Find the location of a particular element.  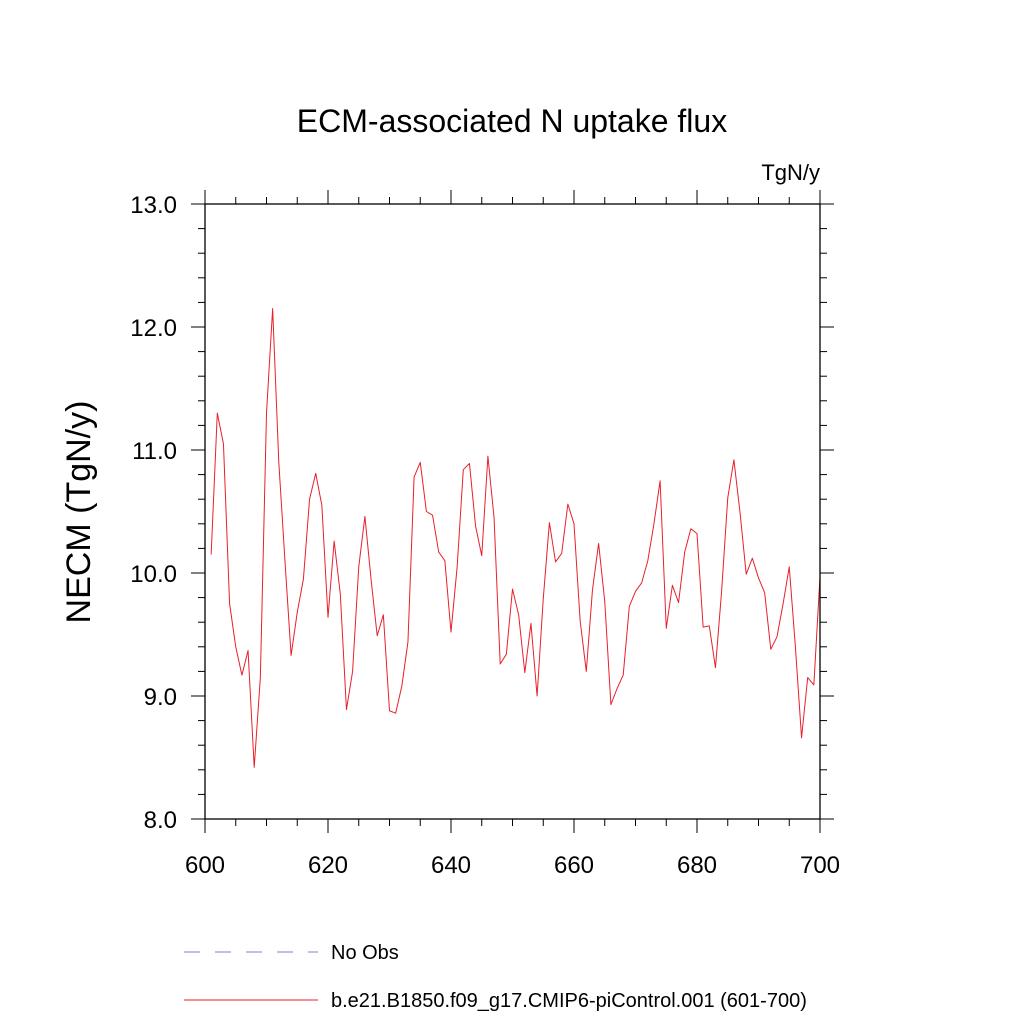

y-tick-label: 8.0 is located at coordinates (160, 820).